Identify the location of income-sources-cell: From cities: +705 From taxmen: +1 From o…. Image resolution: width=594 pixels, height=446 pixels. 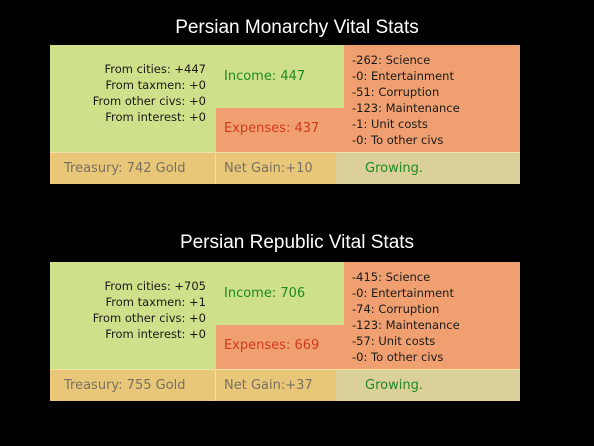
(133, 315).